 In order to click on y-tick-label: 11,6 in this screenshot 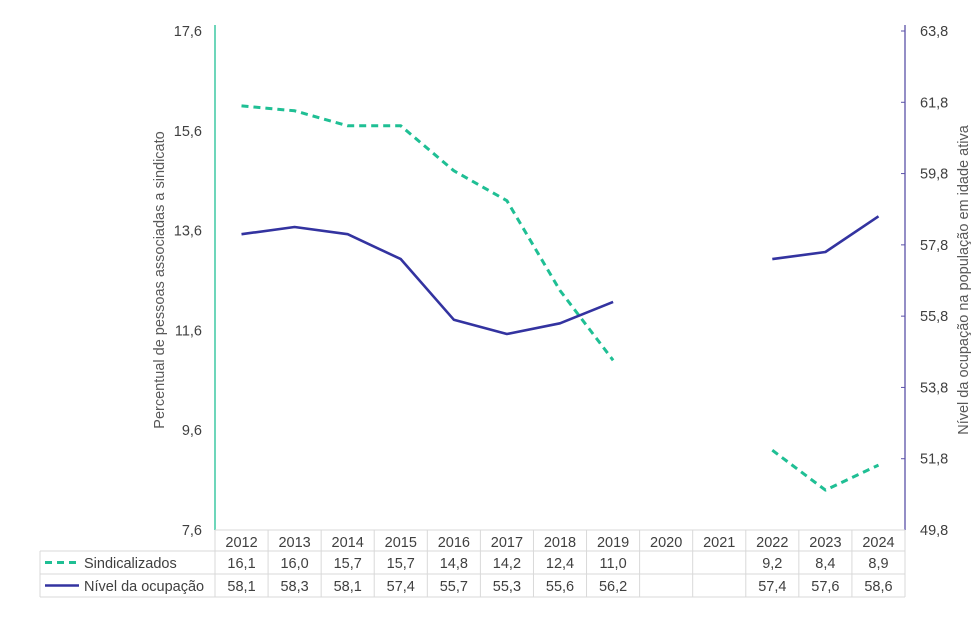, I will do `click(188, 331)`.